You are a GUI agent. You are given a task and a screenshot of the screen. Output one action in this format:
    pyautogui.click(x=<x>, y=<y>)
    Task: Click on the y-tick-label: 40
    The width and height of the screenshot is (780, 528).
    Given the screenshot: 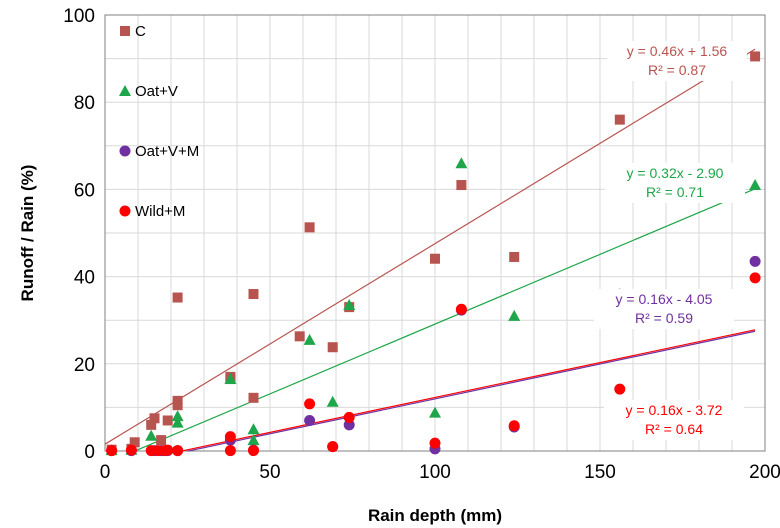 What is the action you would take?
    pyautogui.click(x=84, y=278)
    